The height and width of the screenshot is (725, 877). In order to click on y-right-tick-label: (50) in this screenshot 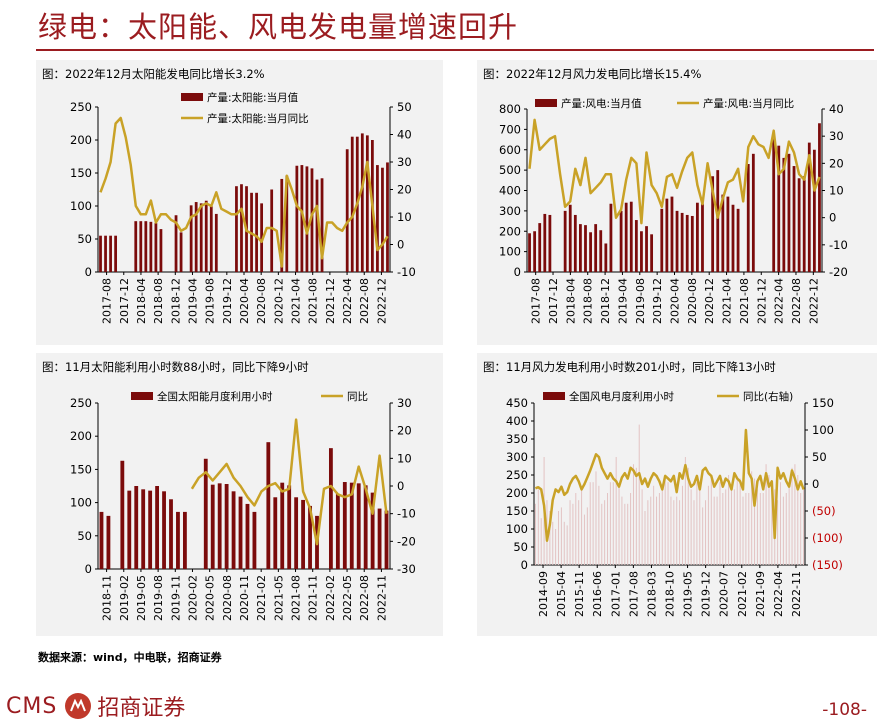, I will do `click(824, 511)`.